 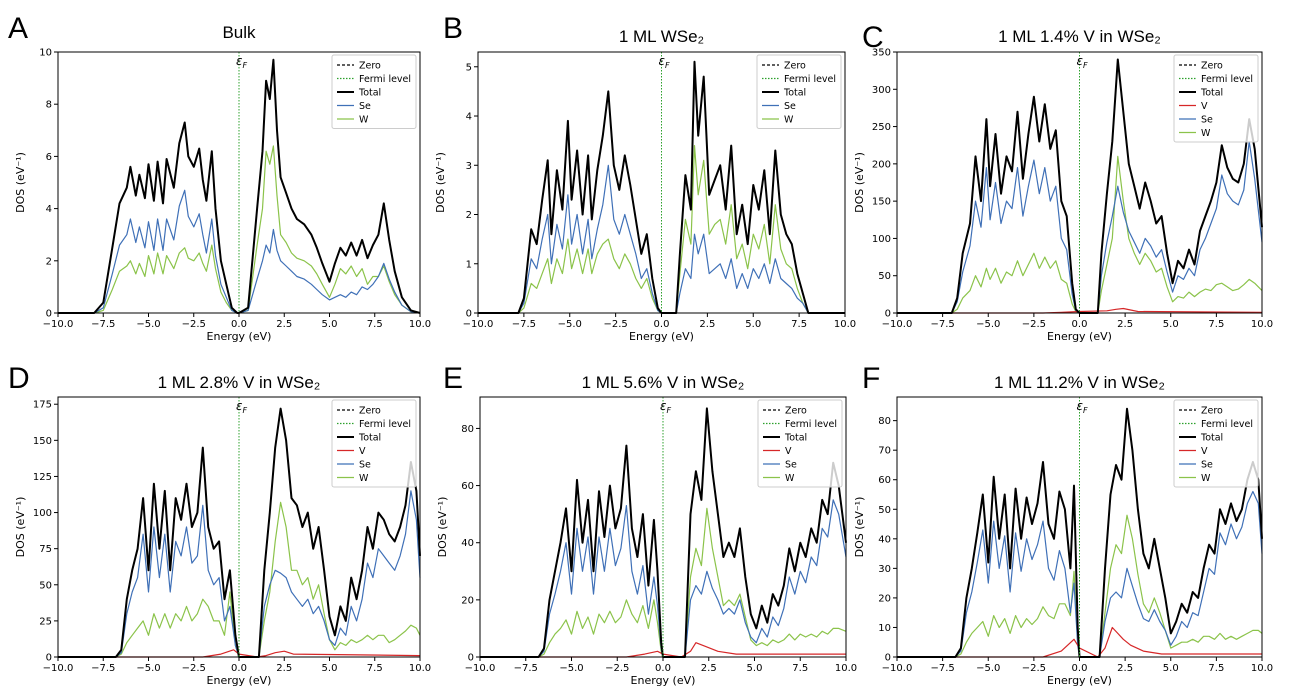 What do you see at coordinates (374, 443) in the screenshot?
I see `legend-box-d` at bounding box center [374, 443].